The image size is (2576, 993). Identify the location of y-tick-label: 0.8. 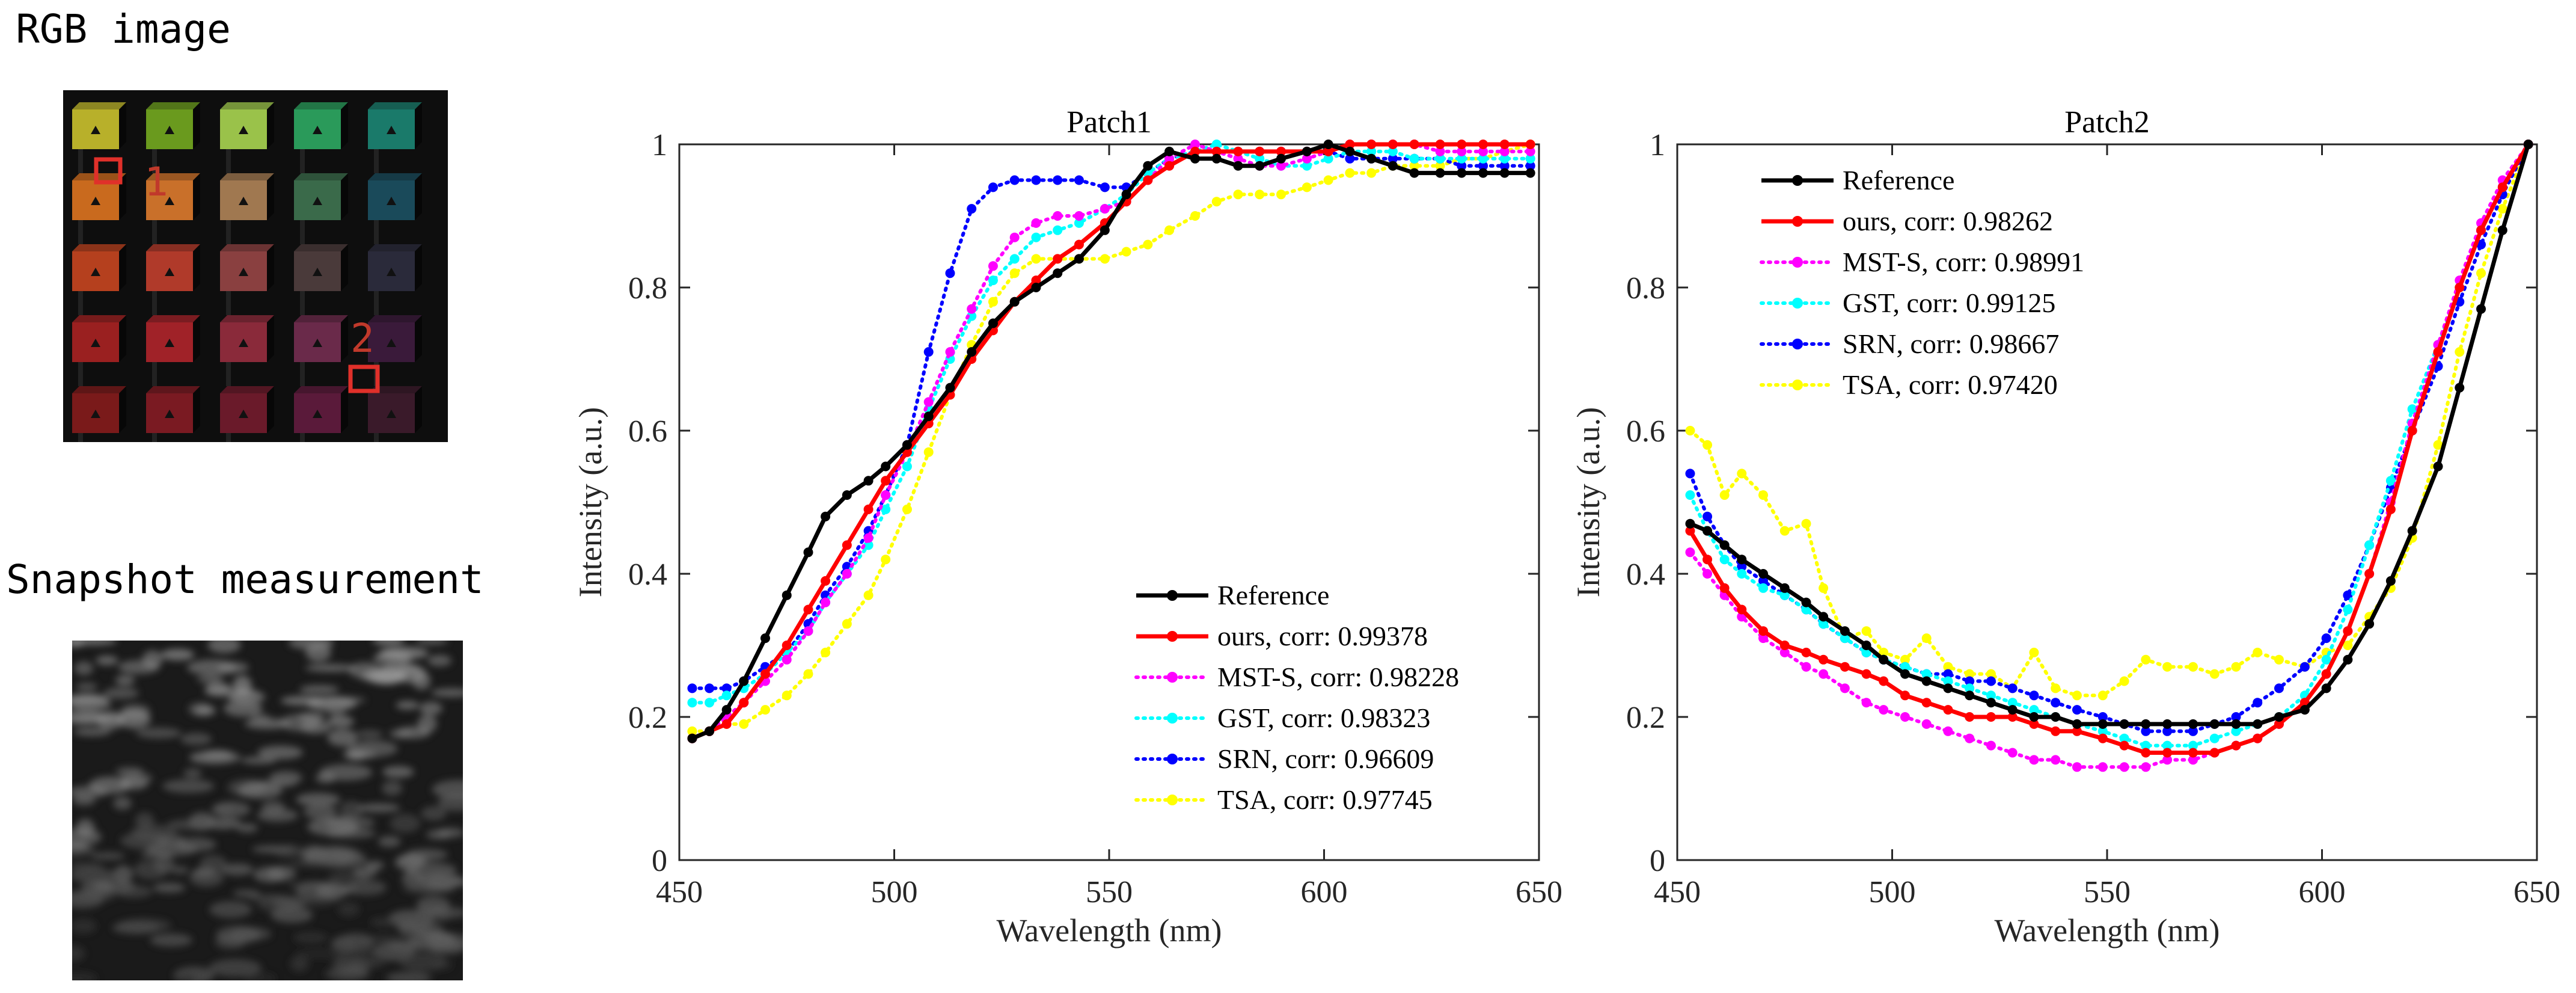
(1645, 288).